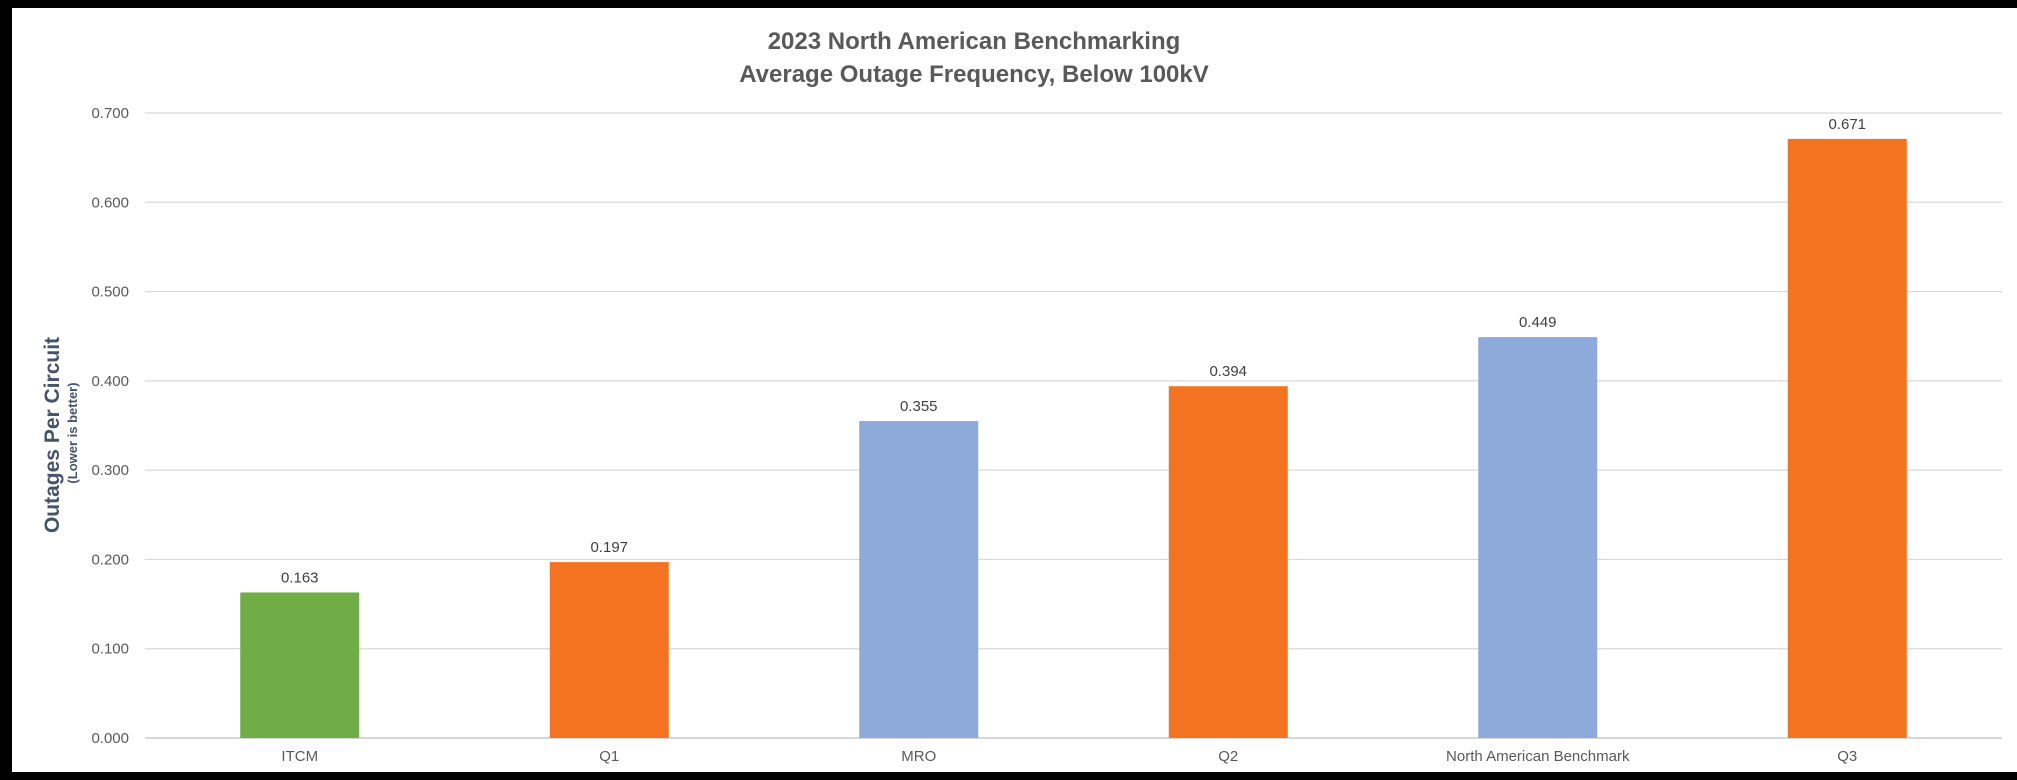  Describe the element at coordinates (110, 381) in the screenshot. I see `y-tick-label: 0.400` at that location.